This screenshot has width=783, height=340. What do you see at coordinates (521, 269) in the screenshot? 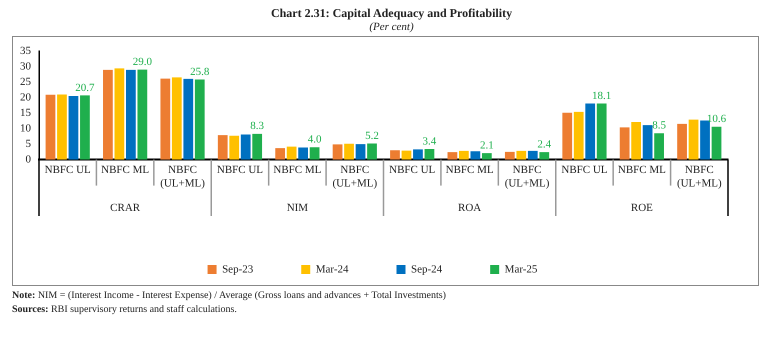
I see `legend-label: Mar-25` at bounding box center [521, 269].